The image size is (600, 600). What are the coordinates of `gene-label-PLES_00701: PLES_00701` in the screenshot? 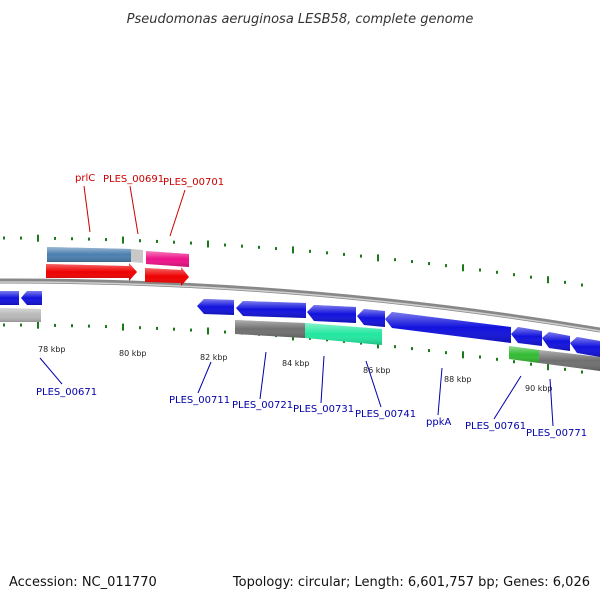 It's located at (193, 182).